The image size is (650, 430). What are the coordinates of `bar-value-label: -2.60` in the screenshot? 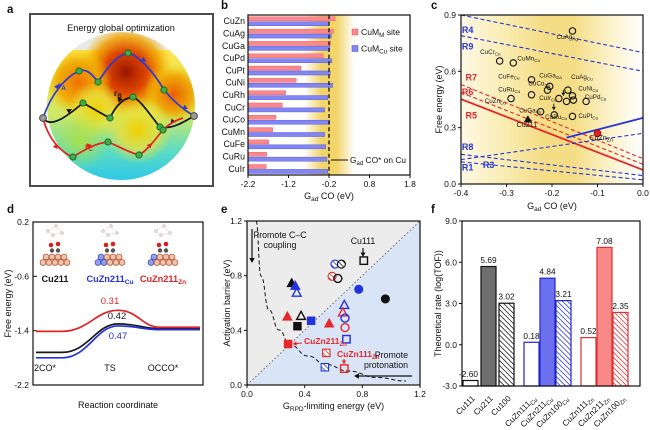 It's located at (468, 374).